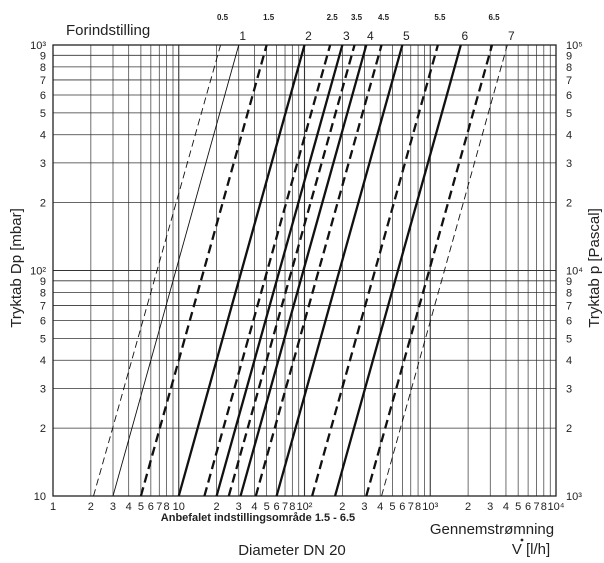 Image resolution: width=604 pixels, height=563 pixels. I want to click on series-label-1-5: 1.5, so click(269, 17).